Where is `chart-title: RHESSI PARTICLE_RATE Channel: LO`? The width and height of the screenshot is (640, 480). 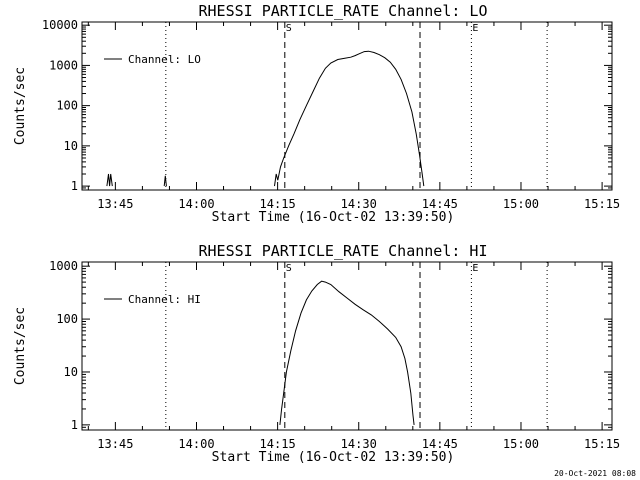
chart-title: RHESSI PARTICLE_RATE Channel: LO is located at coordinates (343, 11).